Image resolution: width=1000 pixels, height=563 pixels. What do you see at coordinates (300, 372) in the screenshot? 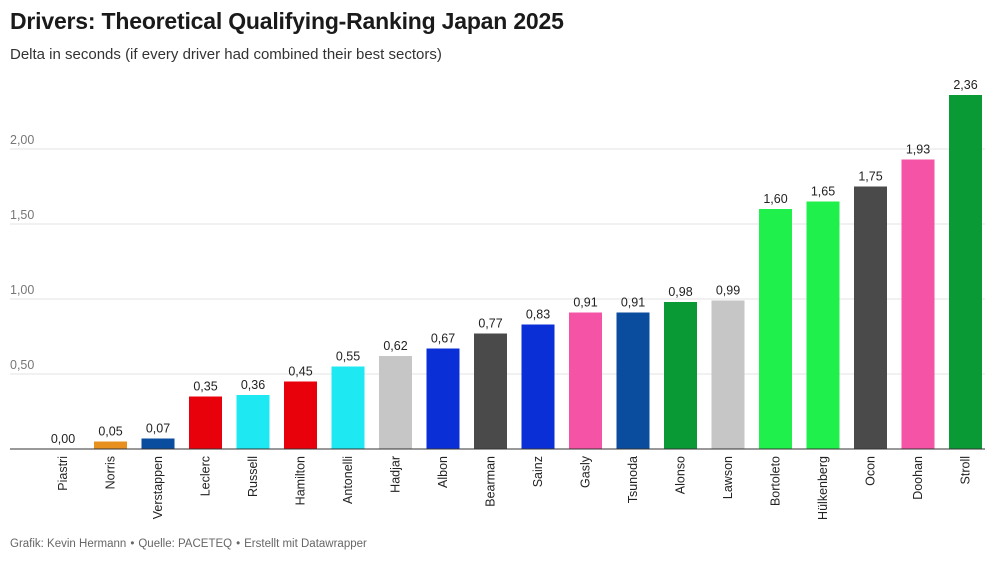
I see `value-label: 0,45` at bounding box center [300, 372].